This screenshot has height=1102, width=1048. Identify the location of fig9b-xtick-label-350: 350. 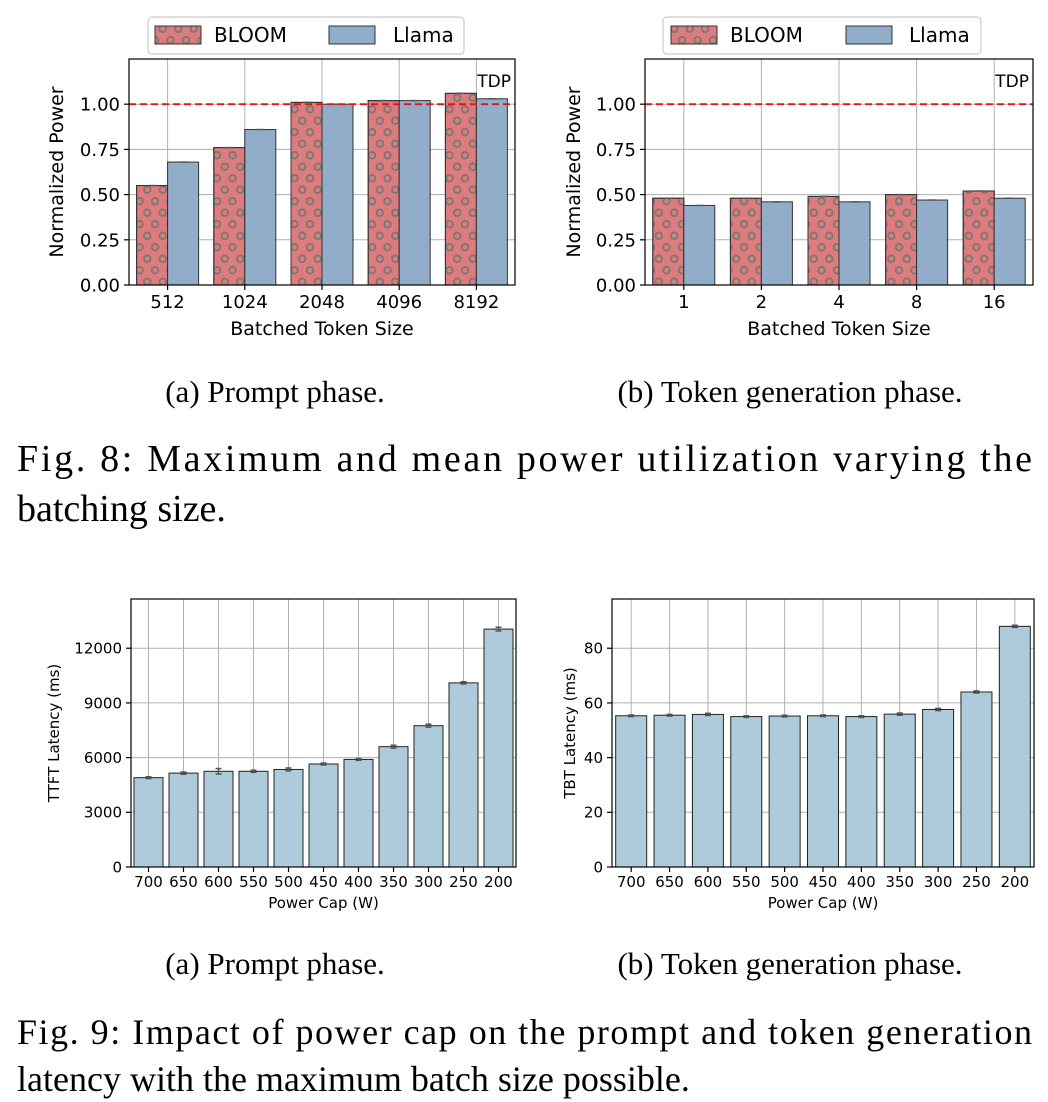
(899, 882).